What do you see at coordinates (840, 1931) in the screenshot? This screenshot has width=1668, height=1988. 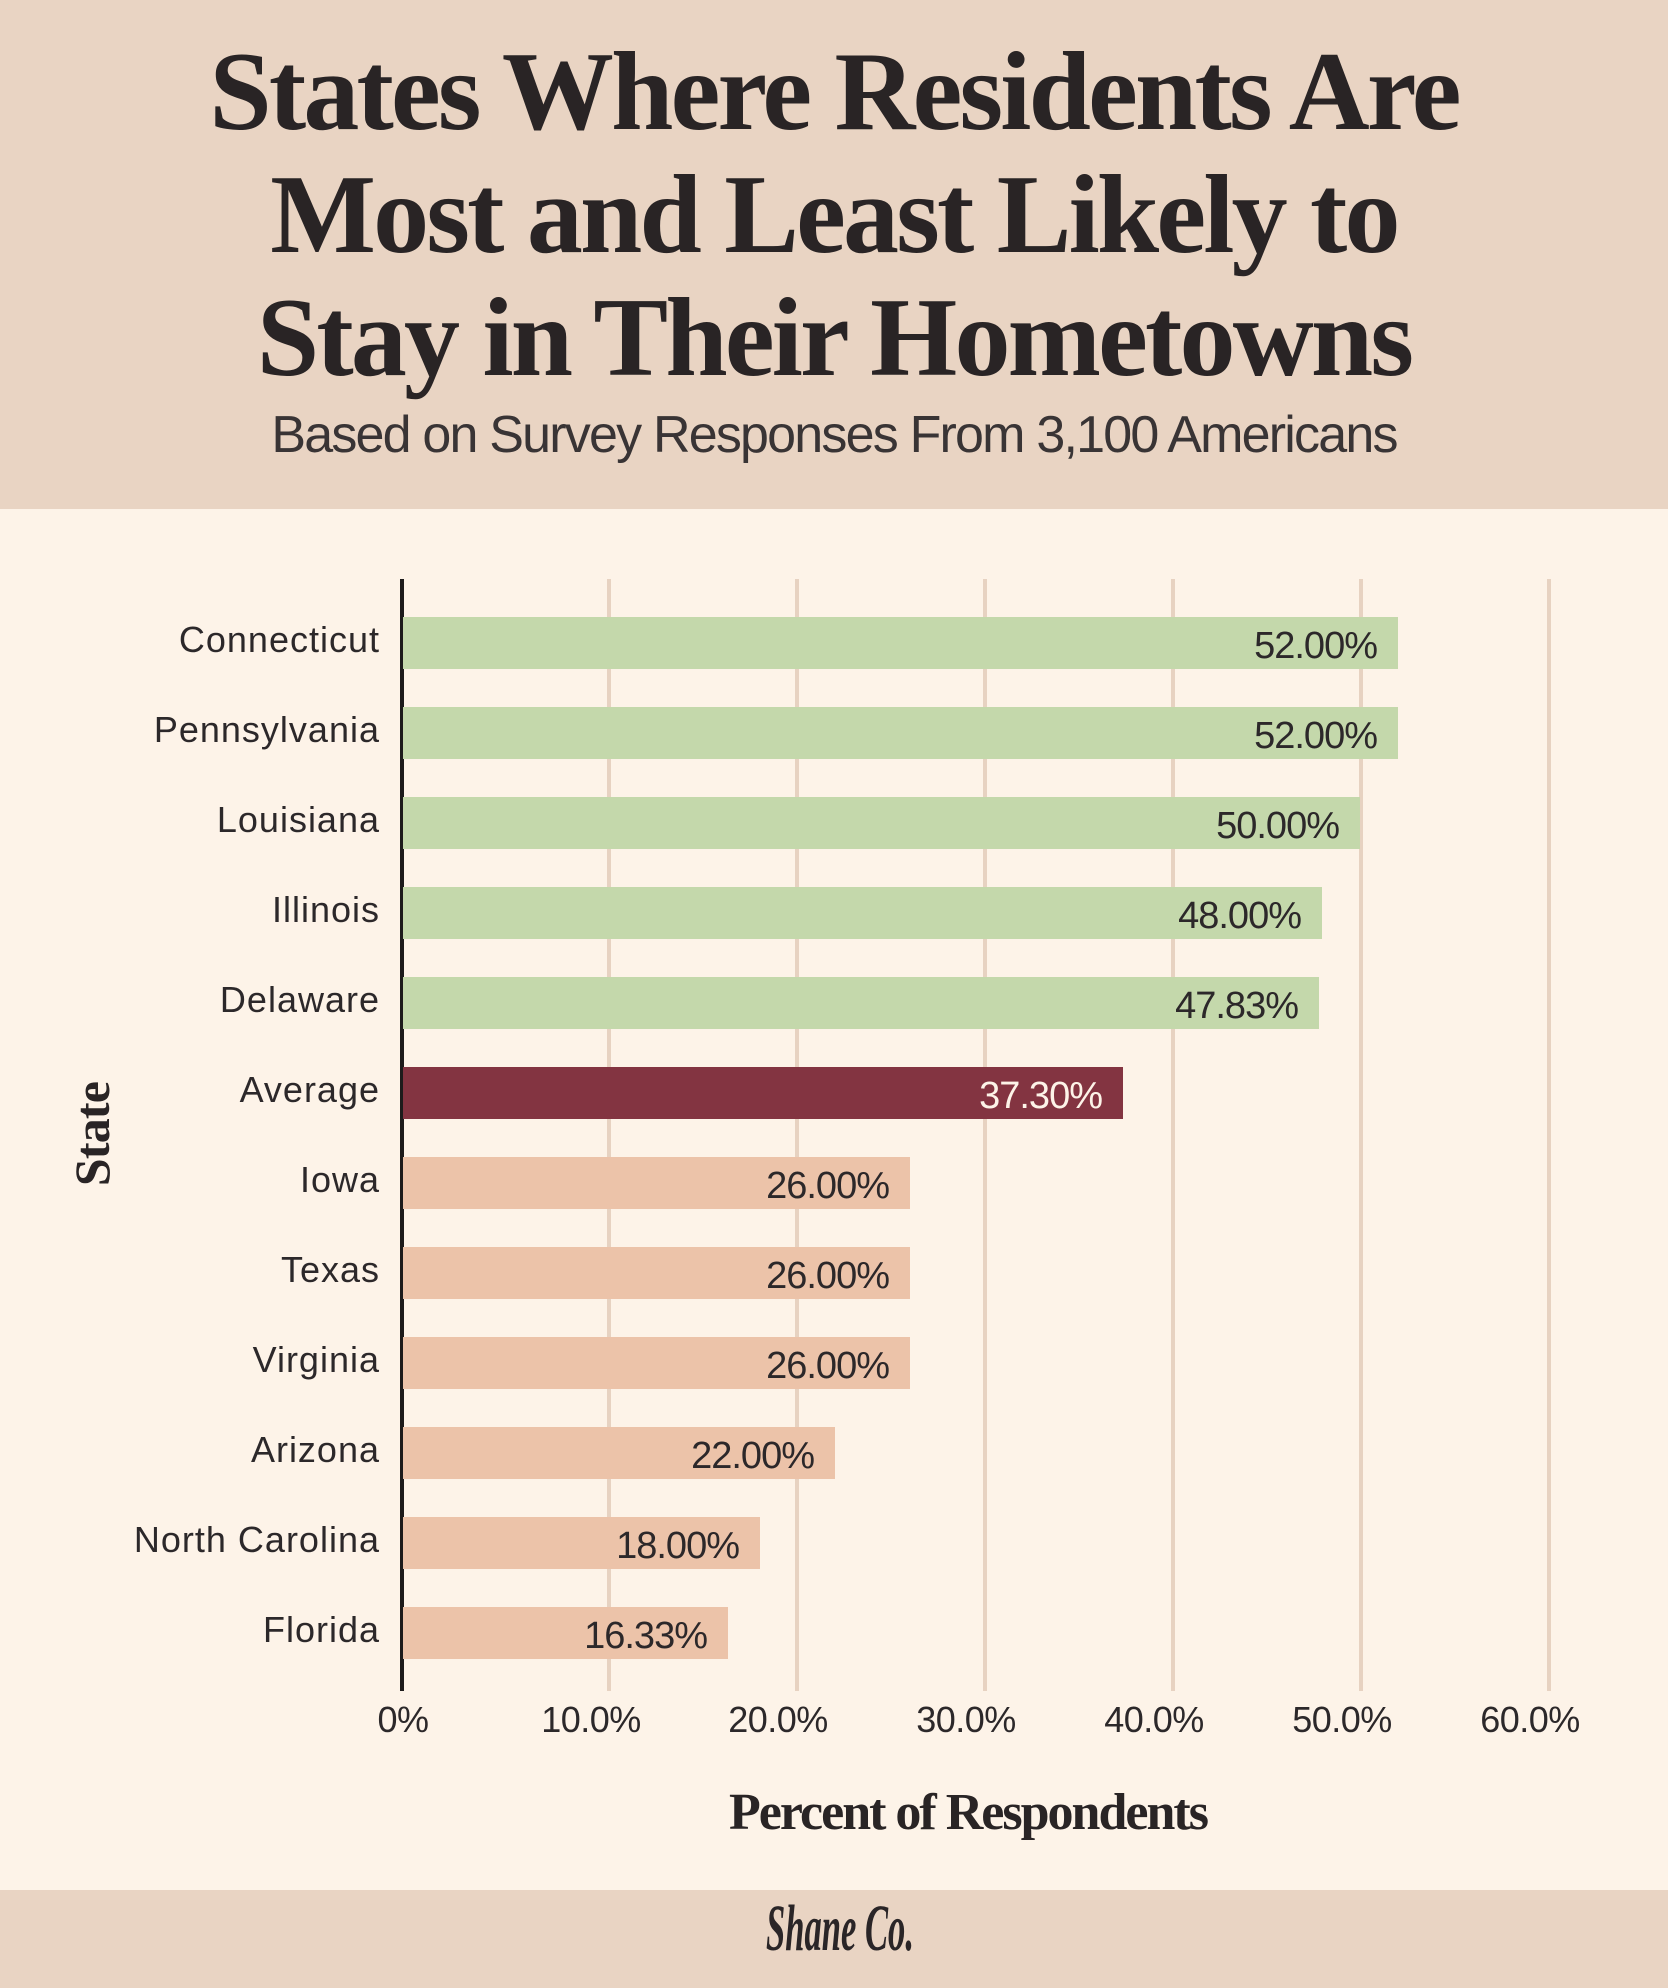 I see `svg-text: Shane Co.` at bounding box center [840, 1931].